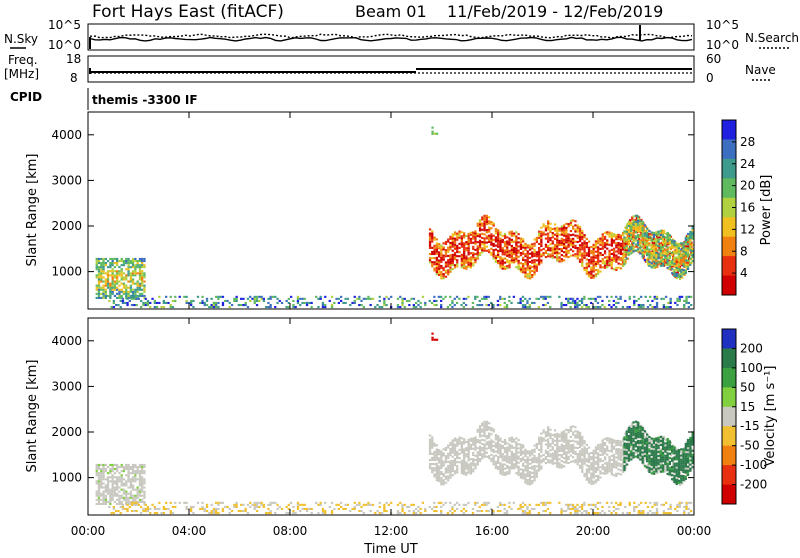  I want to click on freq-left-tick-bottom: 8, so click(74, 78).